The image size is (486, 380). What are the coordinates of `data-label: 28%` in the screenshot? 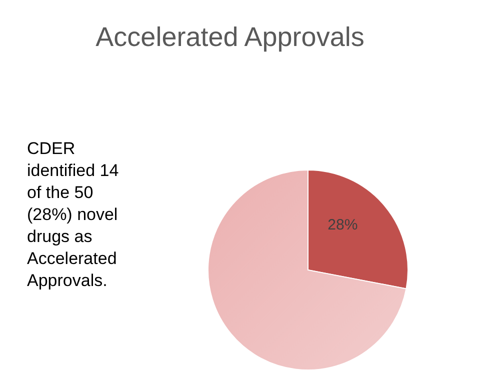 It's located at (343, 225).